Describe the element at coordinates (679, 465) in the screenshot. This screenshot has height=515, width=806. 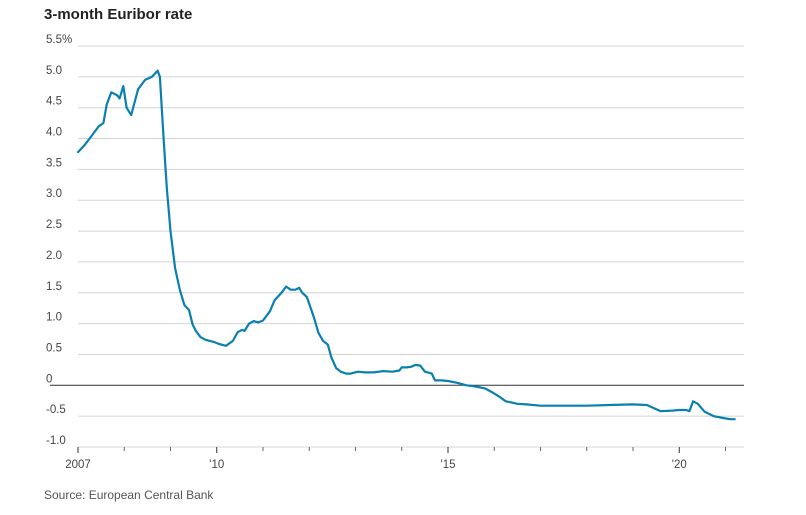
I see `x-tick-label: '20` at that location.